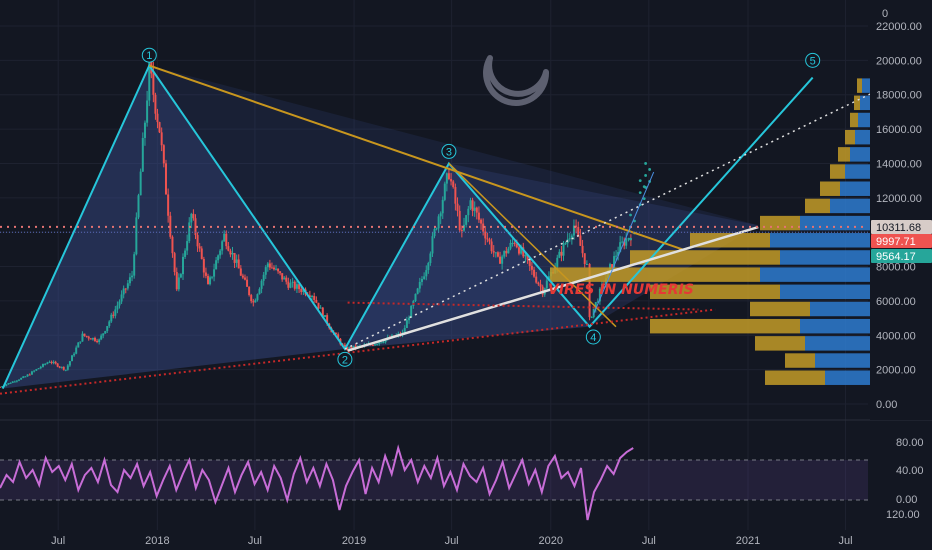 The image size is (932, 550). I want to click on rsi-tick-label: 0.00, so click(906, 500).